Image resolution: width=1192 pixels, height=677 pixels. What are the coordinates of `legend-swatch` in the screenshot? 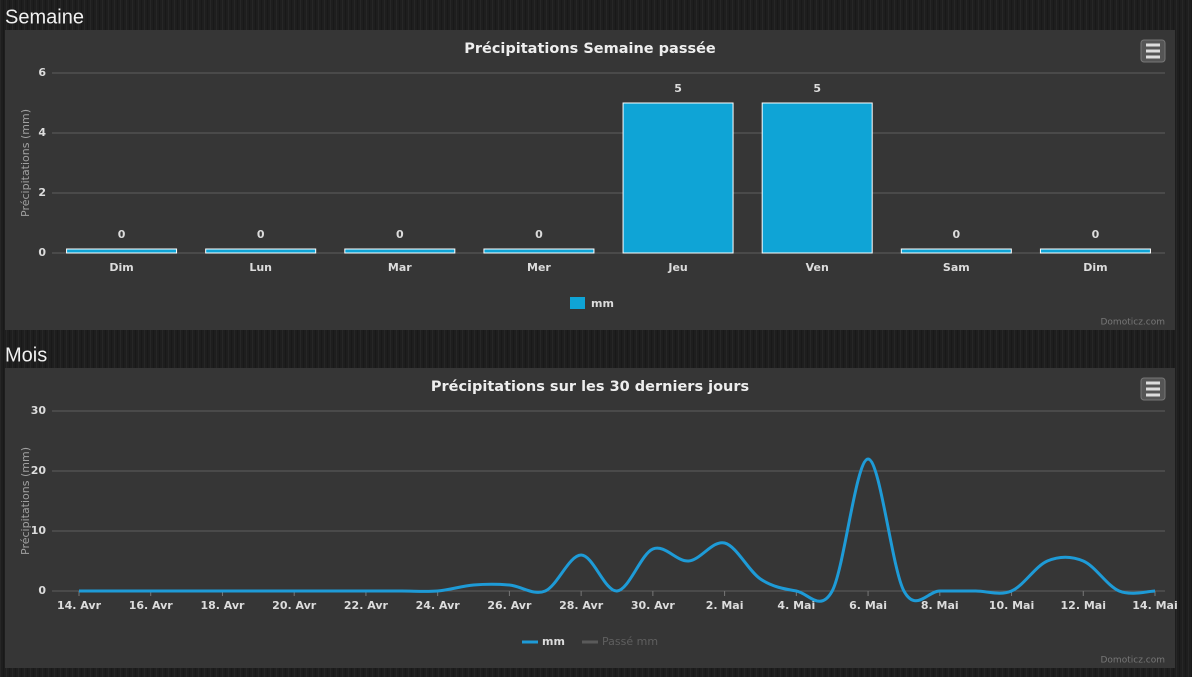 It's located at (577, 303).